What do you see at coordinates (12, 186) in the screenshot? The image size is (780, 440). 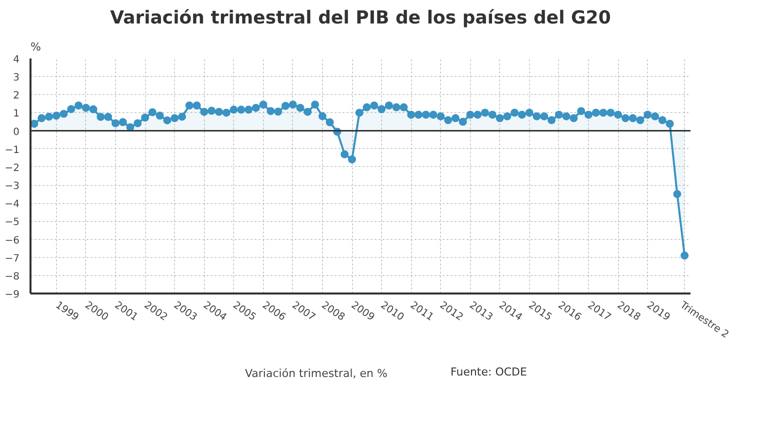 I see `y-tick-label: −3` at bounding box center [12, 186].